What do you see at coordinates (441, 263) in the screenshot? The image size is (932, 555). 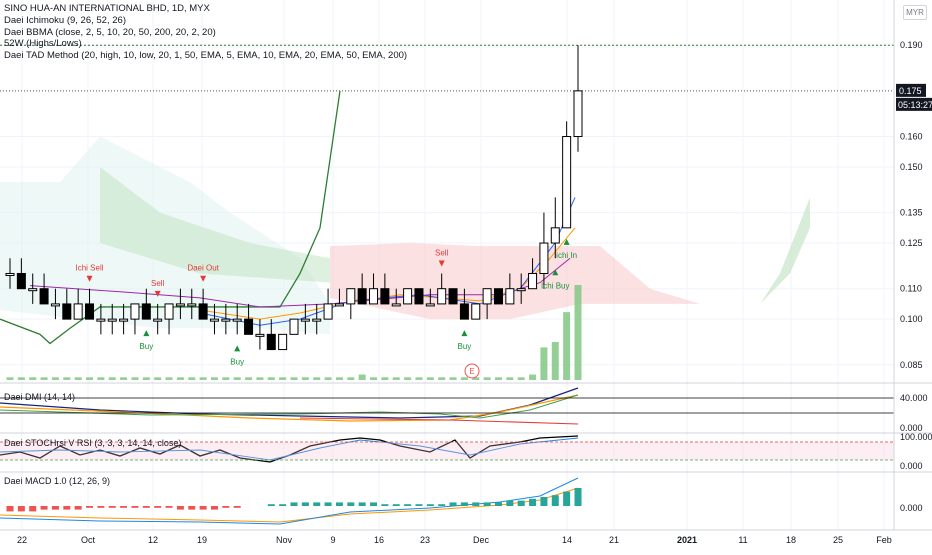 I see `sell-arrow` at bounding box center [441, 263].